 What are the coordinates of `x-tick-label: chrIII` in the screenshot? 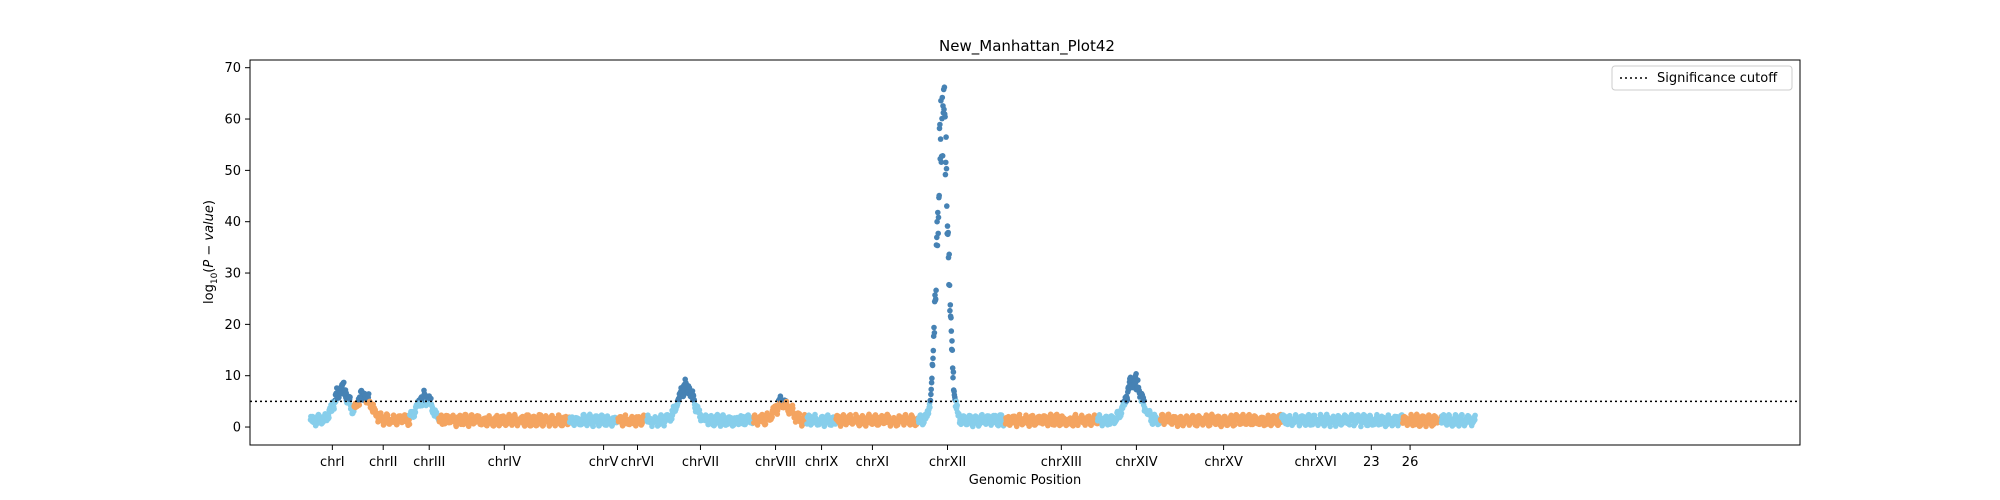 It's located at (429, 462).